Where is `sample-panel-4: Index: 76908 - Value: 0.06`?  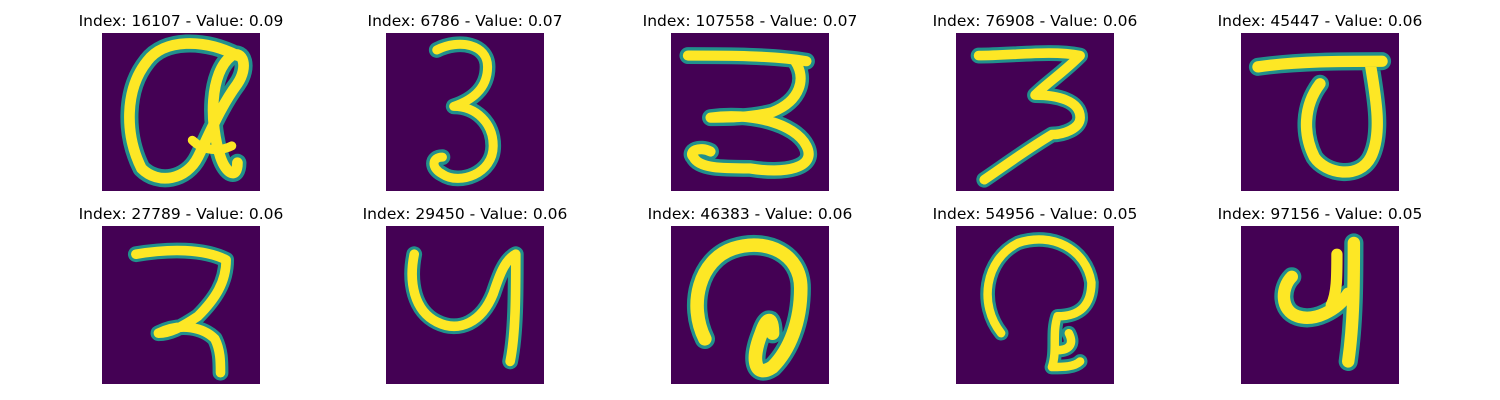 sample-panel-4: Index: 76908 - Value: 0.06 is located at coordinates (1035, 106).